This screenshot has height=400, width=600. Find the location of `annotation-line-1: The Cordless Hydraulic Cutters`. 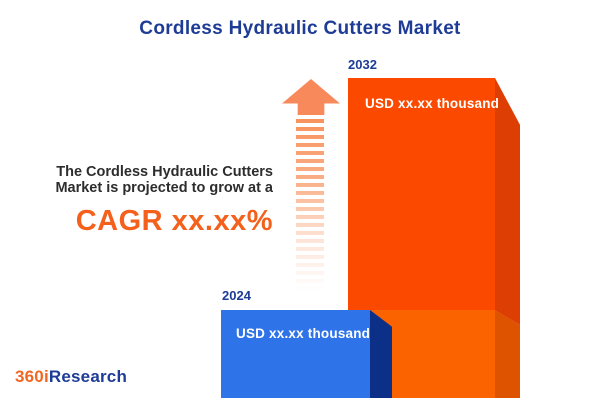

annotation-line-1: The Cordless Hydraulic Cutters is located at coordinates (164, 172).